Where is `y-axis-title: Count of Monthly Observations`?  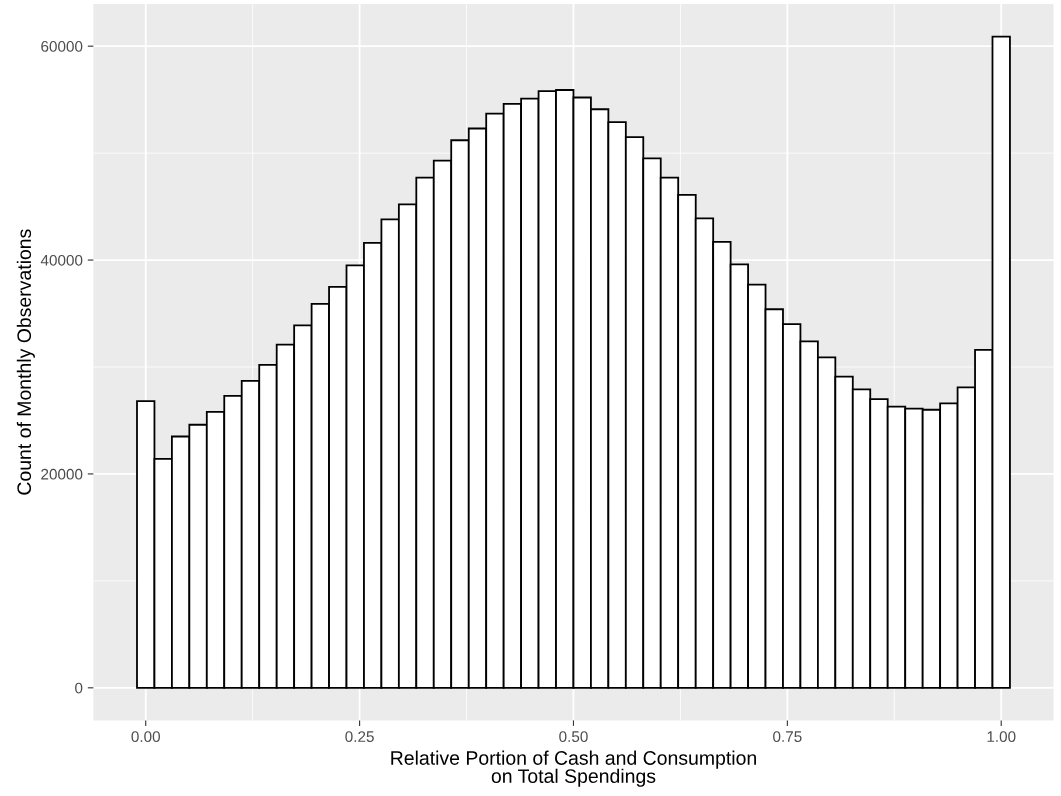
y-axis-title: Count of Monthly Observations is located at coordinates (25, 362).